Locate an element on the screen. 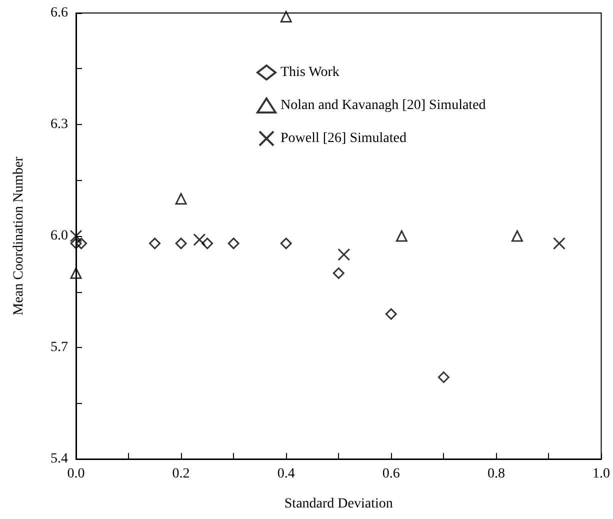 This screenshot has width=613, height=519. x-tick-label: 0.2 is located at coordinates (181, 474).